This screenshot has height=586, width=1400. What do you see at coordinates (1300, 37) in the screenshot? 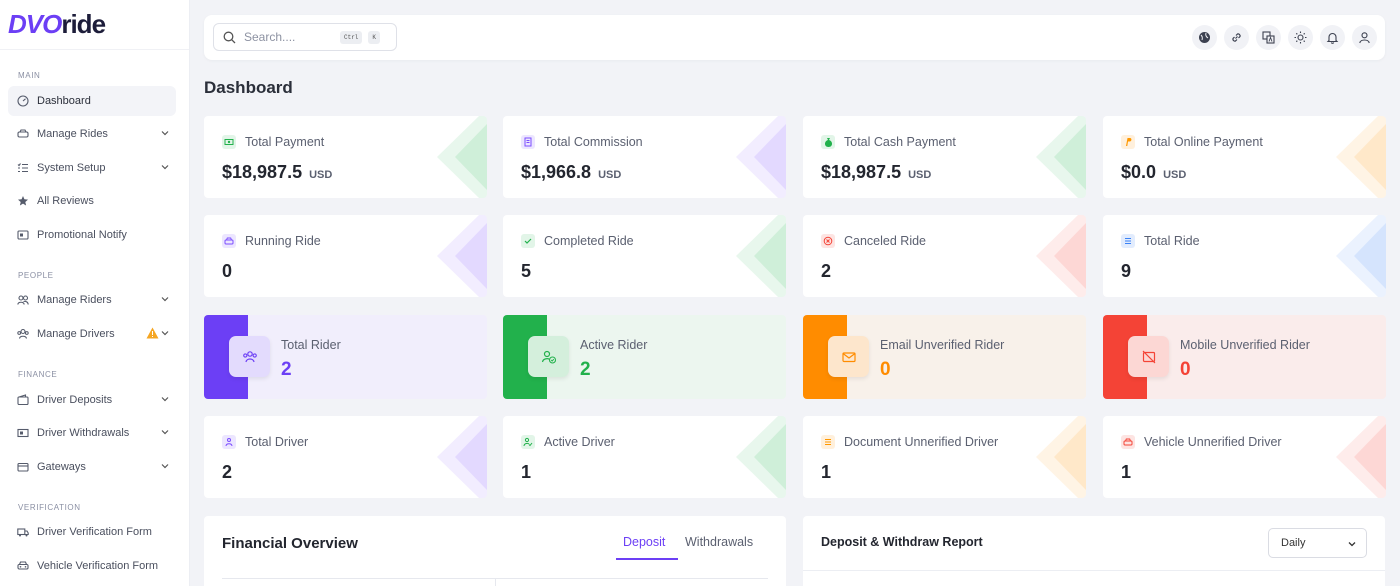
I see `sun-icon` at bounding box center [1300, 37].